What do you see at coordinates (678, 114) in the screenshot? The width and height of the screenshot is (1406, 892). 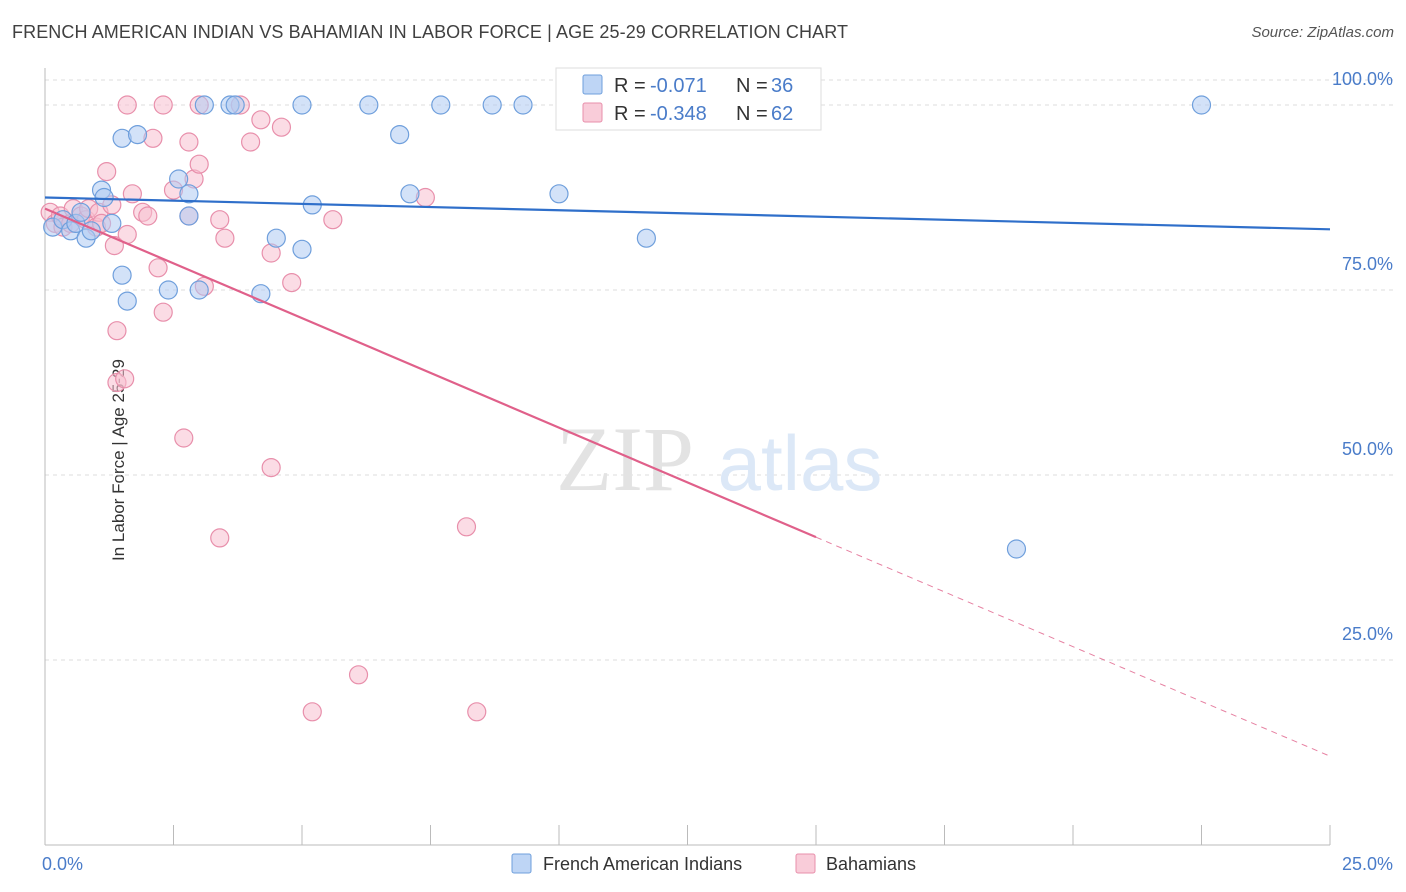 I see `legend-r-value: -0.348` at bounding box center [678, 114].